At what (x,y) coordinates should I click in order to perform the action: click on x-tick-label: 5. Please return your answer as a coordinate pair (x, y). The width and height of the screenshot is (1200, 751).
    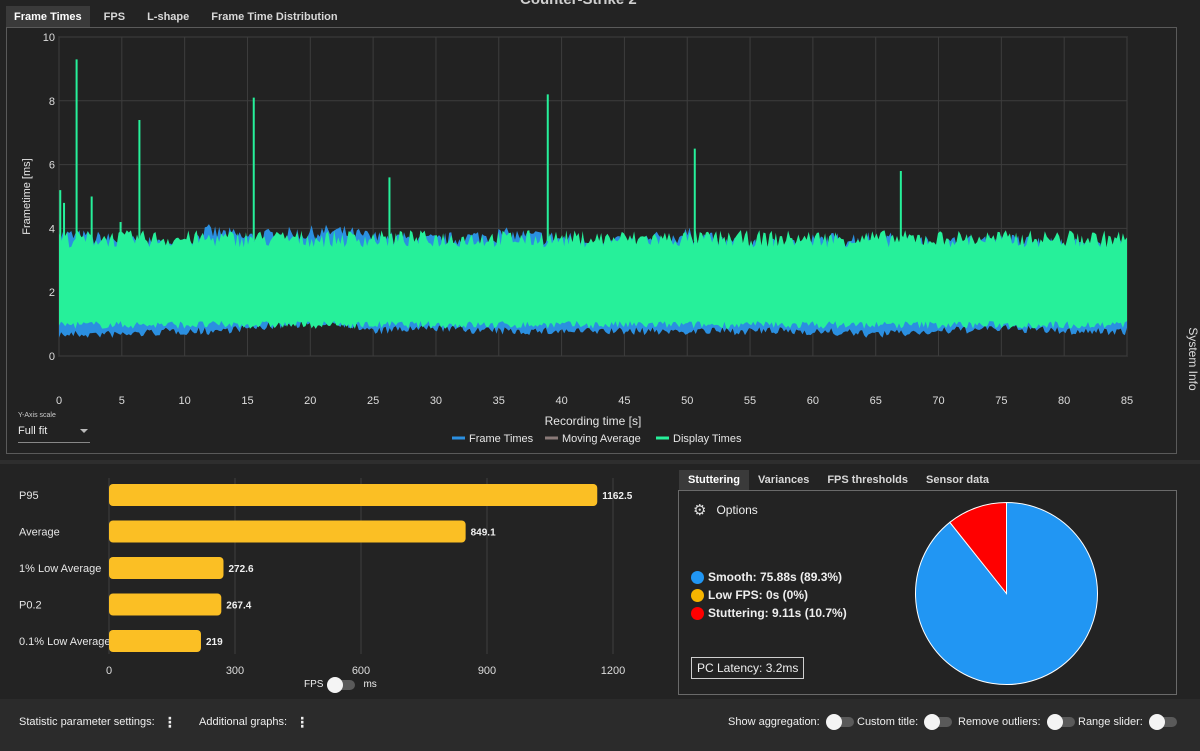
    Looking at the image, I should click on (122, 401).